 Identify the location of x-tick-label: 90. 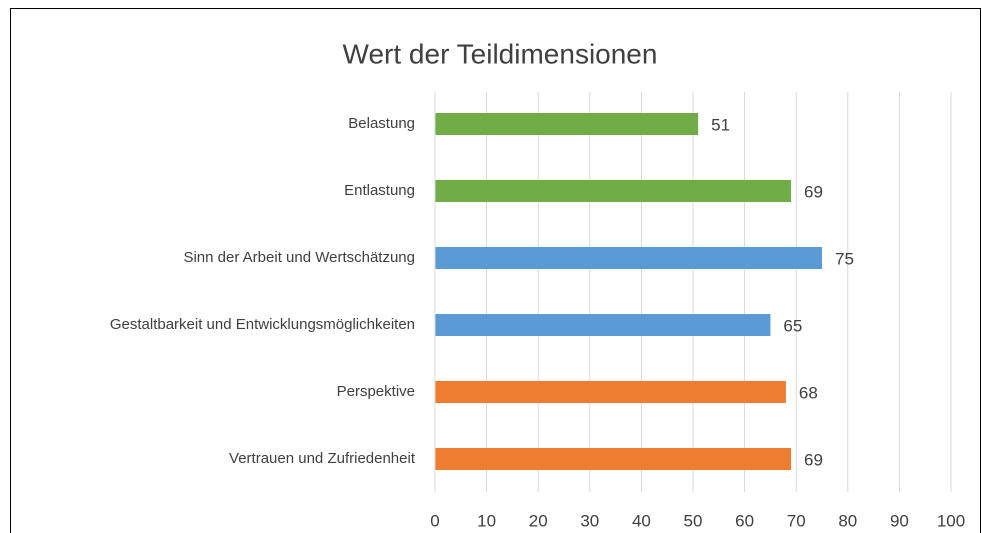
(899, 520).